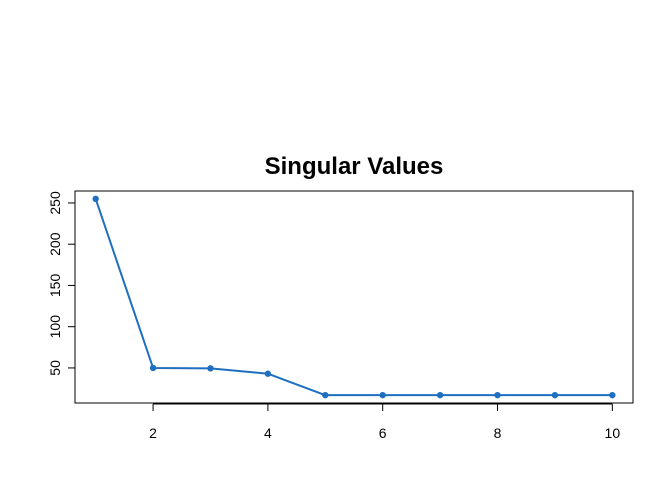  I want to click on x-axis: 2 4 6 8 10, so click(385, 422).